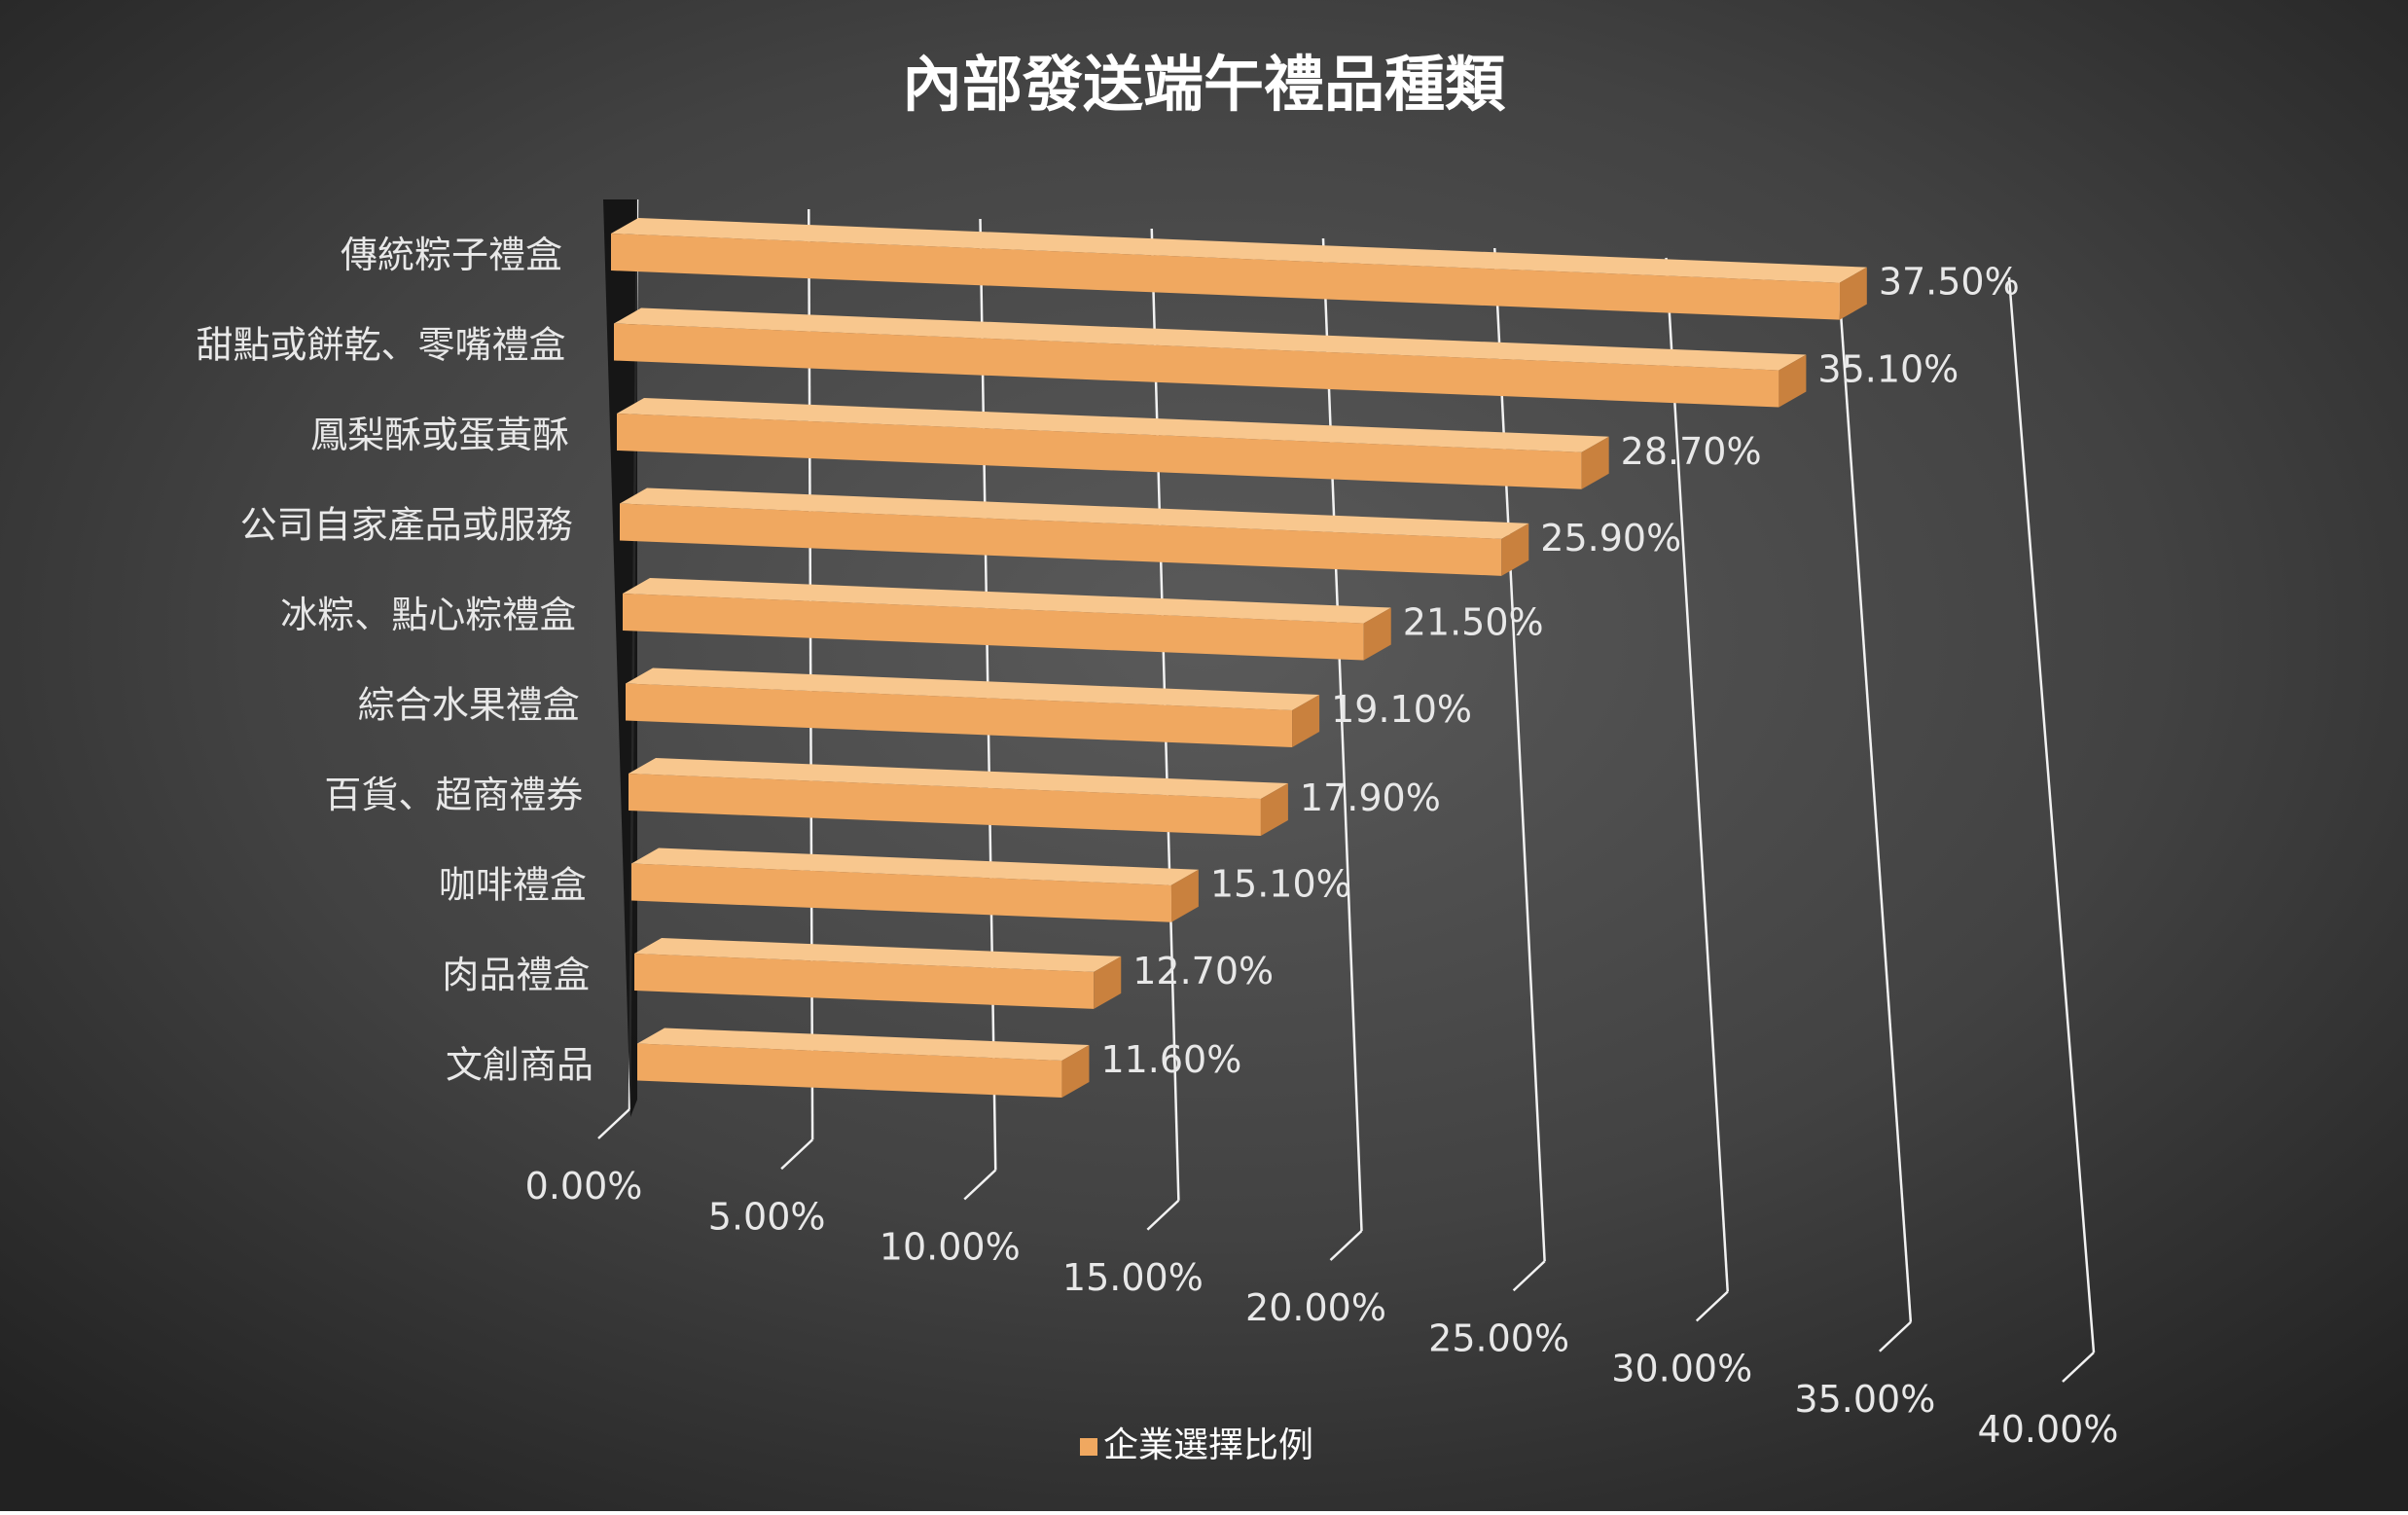 This screenshot has height=1515, width=2408. What do you see at coordinates (1133, 1277) in the screenshot?
I see `tick-label: 15.00%` at bounding box center [1133, 1277].